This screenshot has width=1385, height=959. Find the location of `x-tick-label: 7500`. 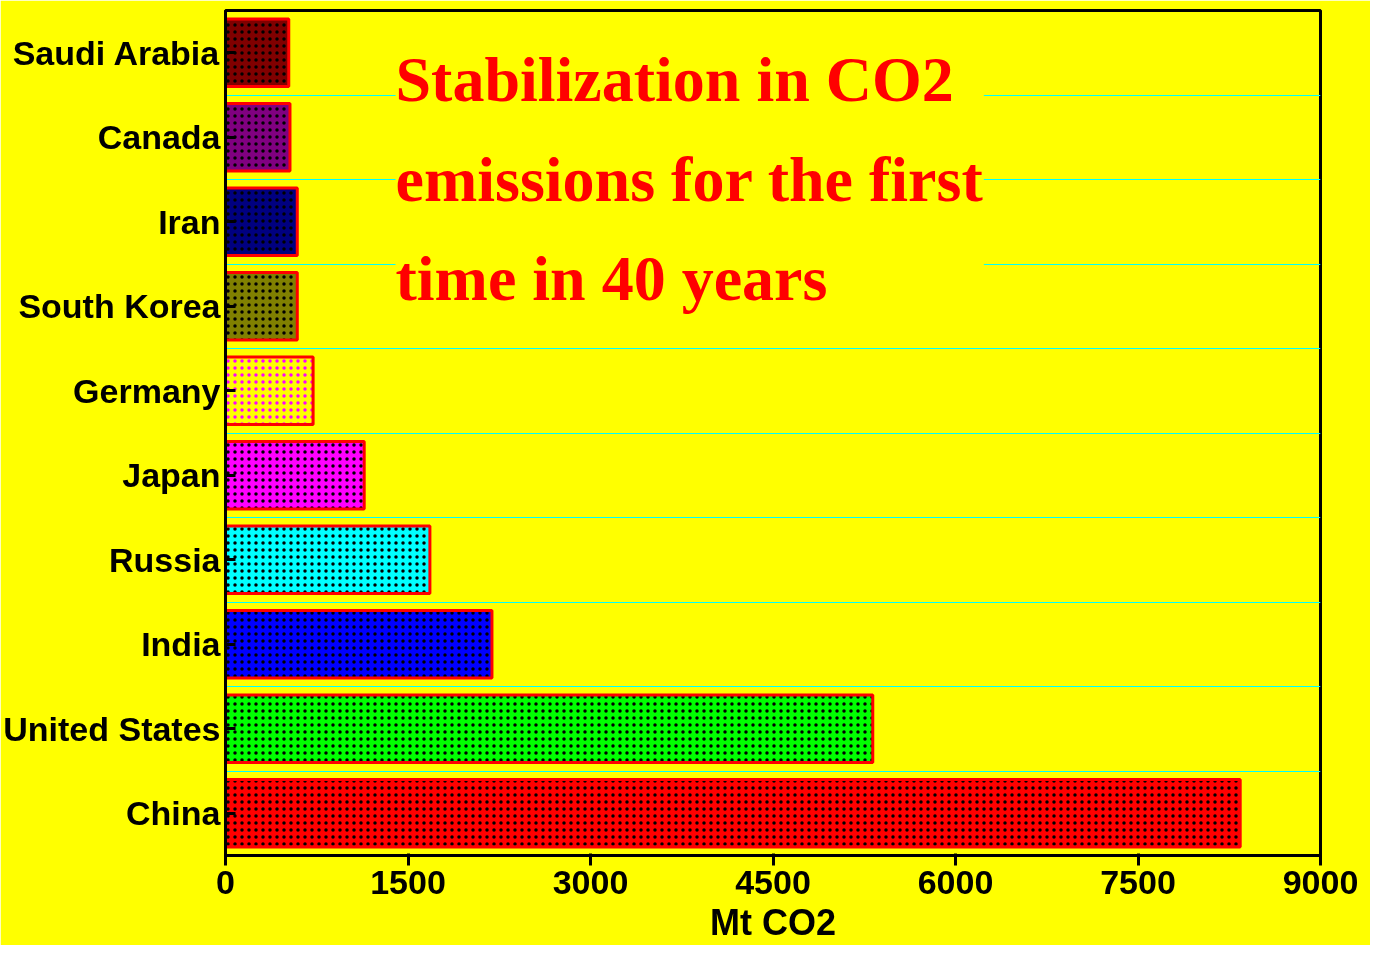

x-tick-label: 7500 is located at coordinates (1138, 881).